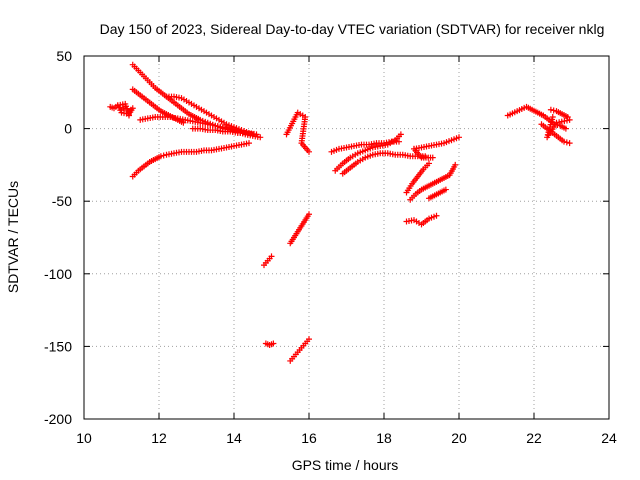  What do you see at coordinates (234, 438) in the screenshot?
I see `x-tick-label: 14` at bounding box center [234, 438].